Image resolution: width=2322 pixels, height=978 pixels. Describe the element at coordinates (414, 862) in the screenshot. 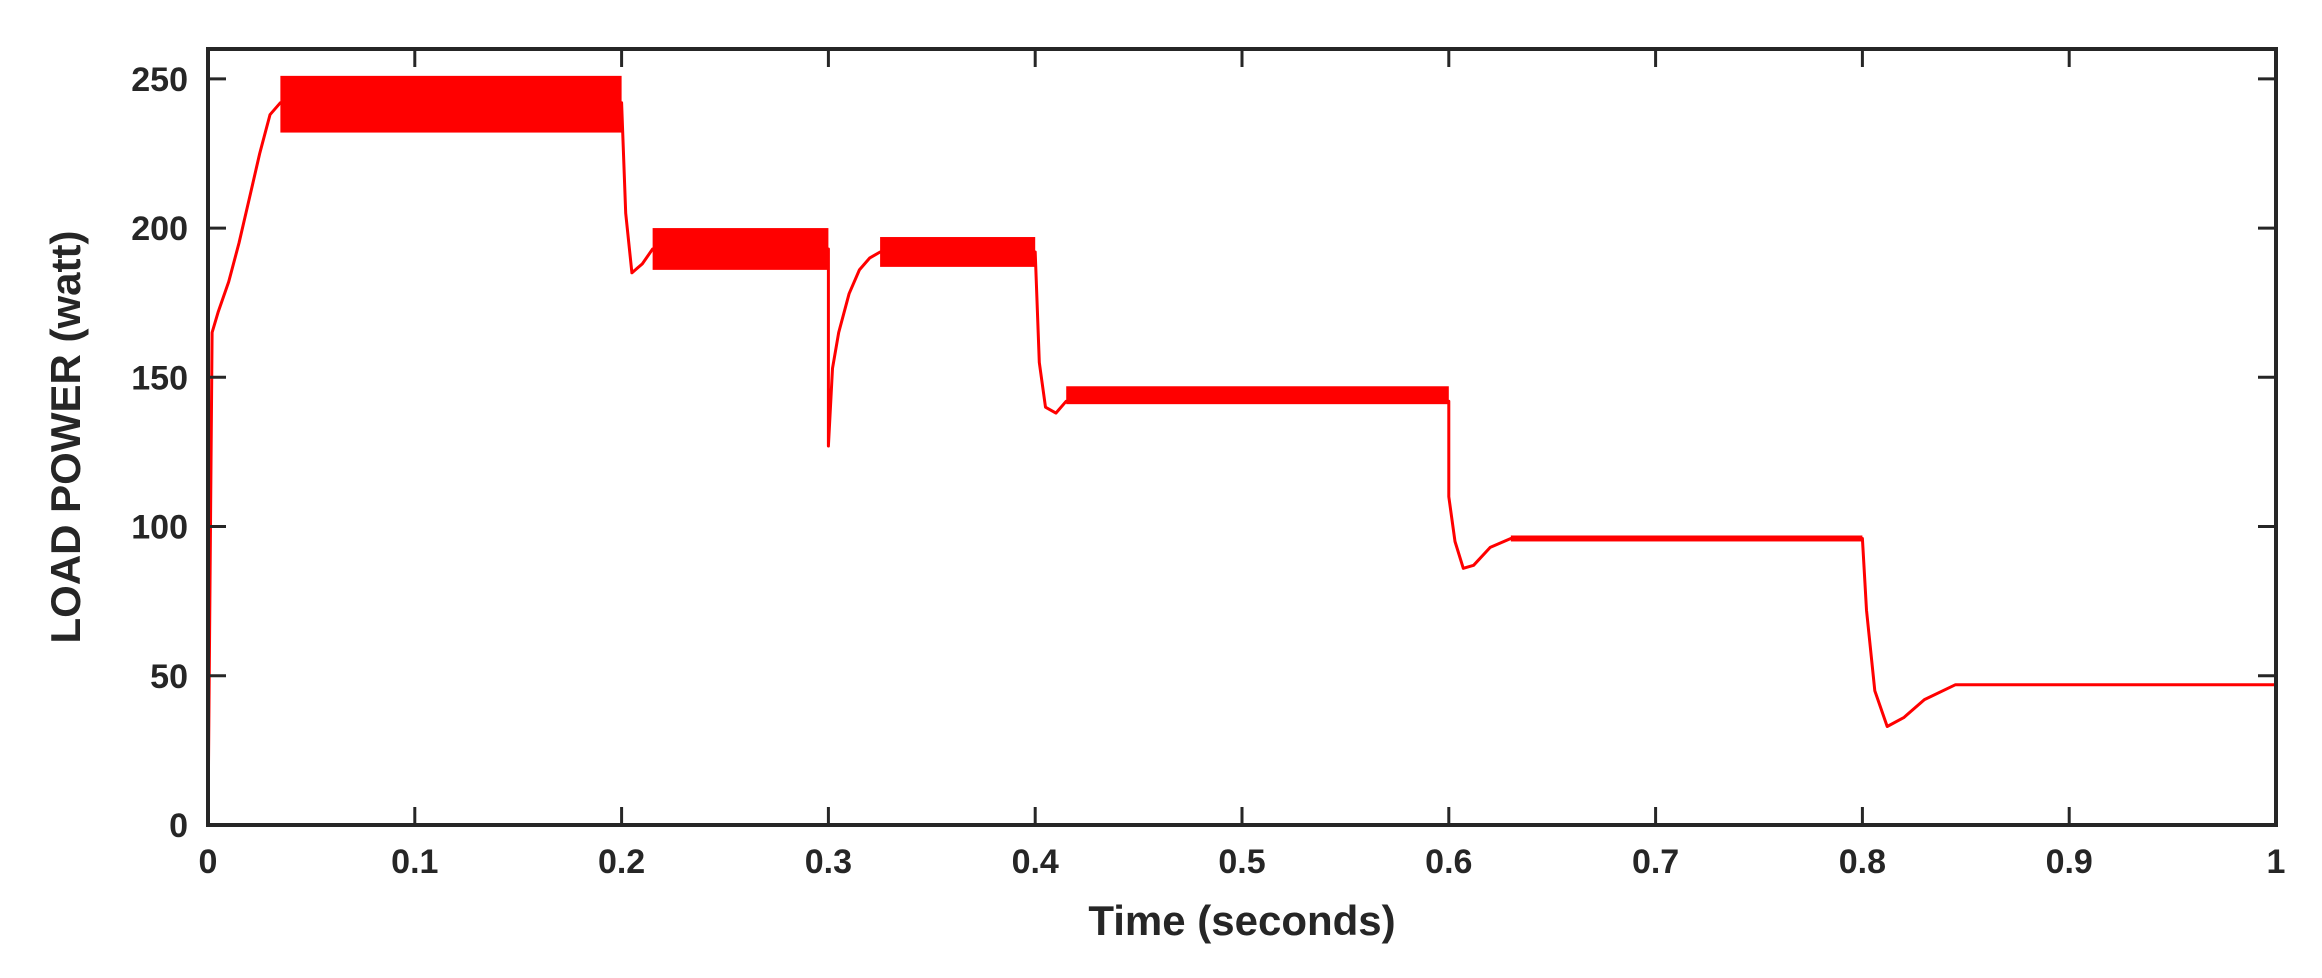

I see `x-tick-label: 0.1` at that location.